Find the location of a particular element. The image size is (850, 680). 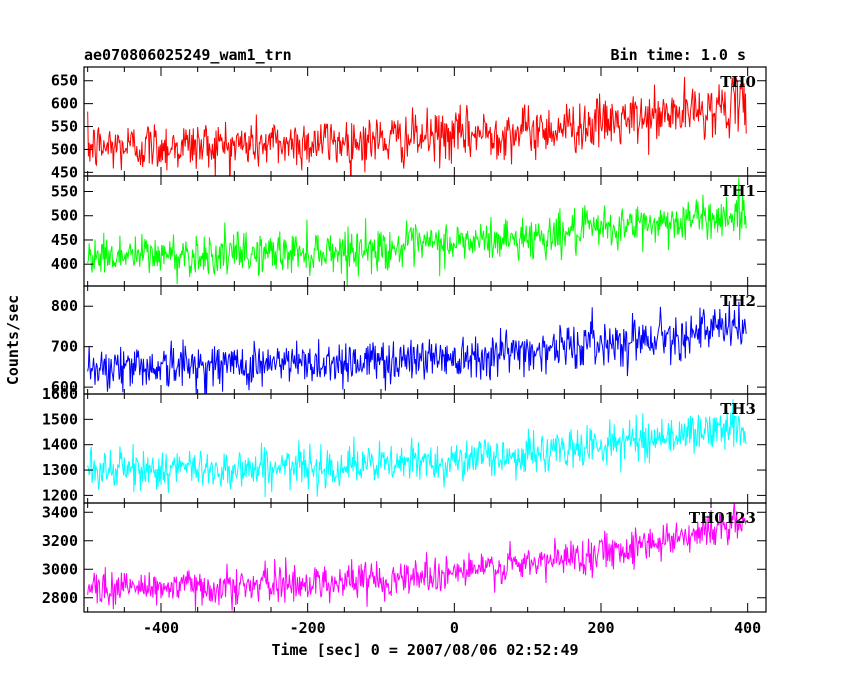

y-tick-label: 3000 is located at coordinates (60, 569).